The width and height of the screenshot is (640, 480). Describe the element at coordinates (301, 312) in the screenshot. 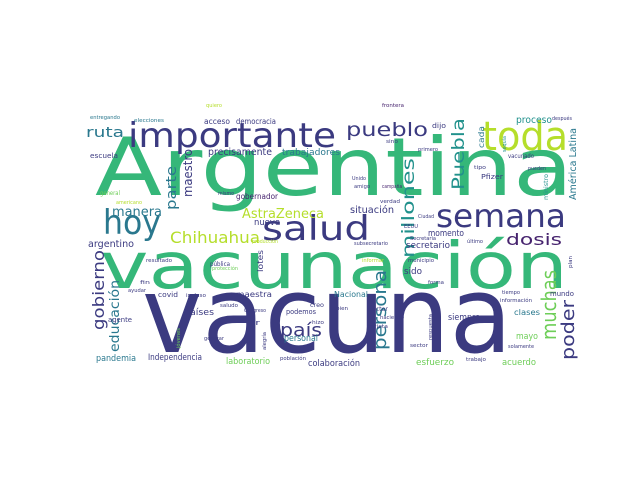

I see `word-podemos: podemos` at that location.